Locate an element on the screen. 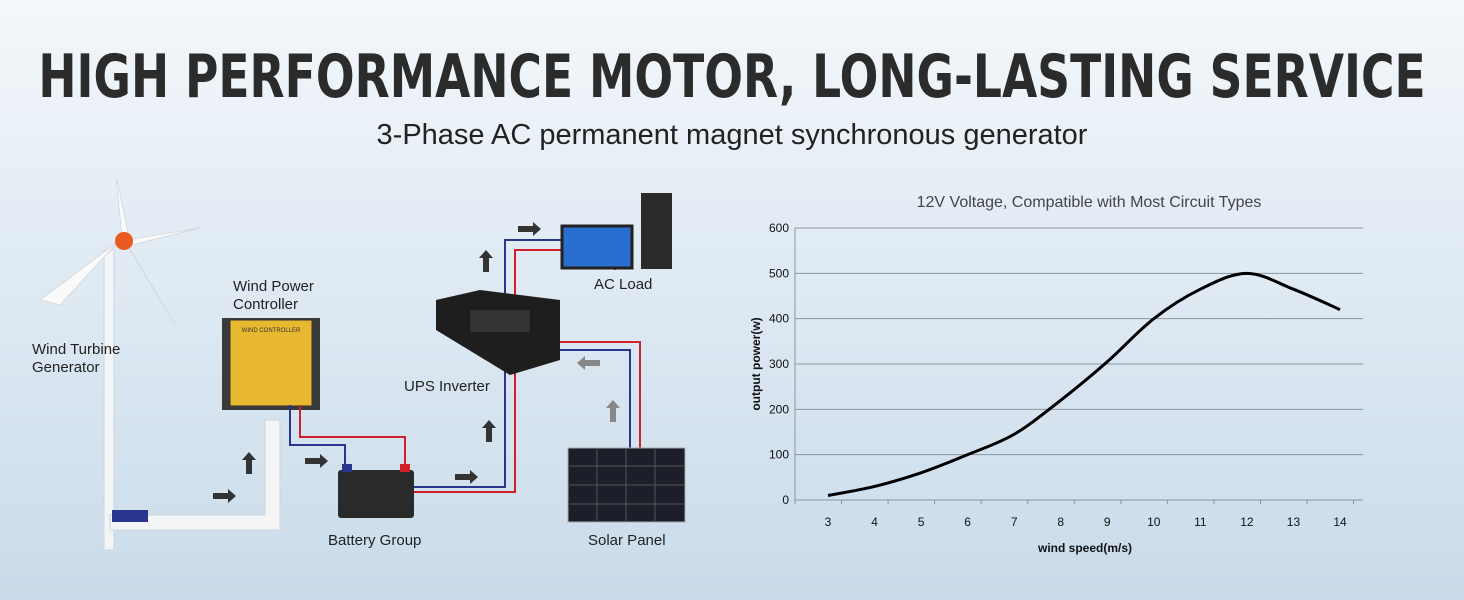 This screenshot has height=600, width=1464. series-line is located at coordinates (1084, 384).